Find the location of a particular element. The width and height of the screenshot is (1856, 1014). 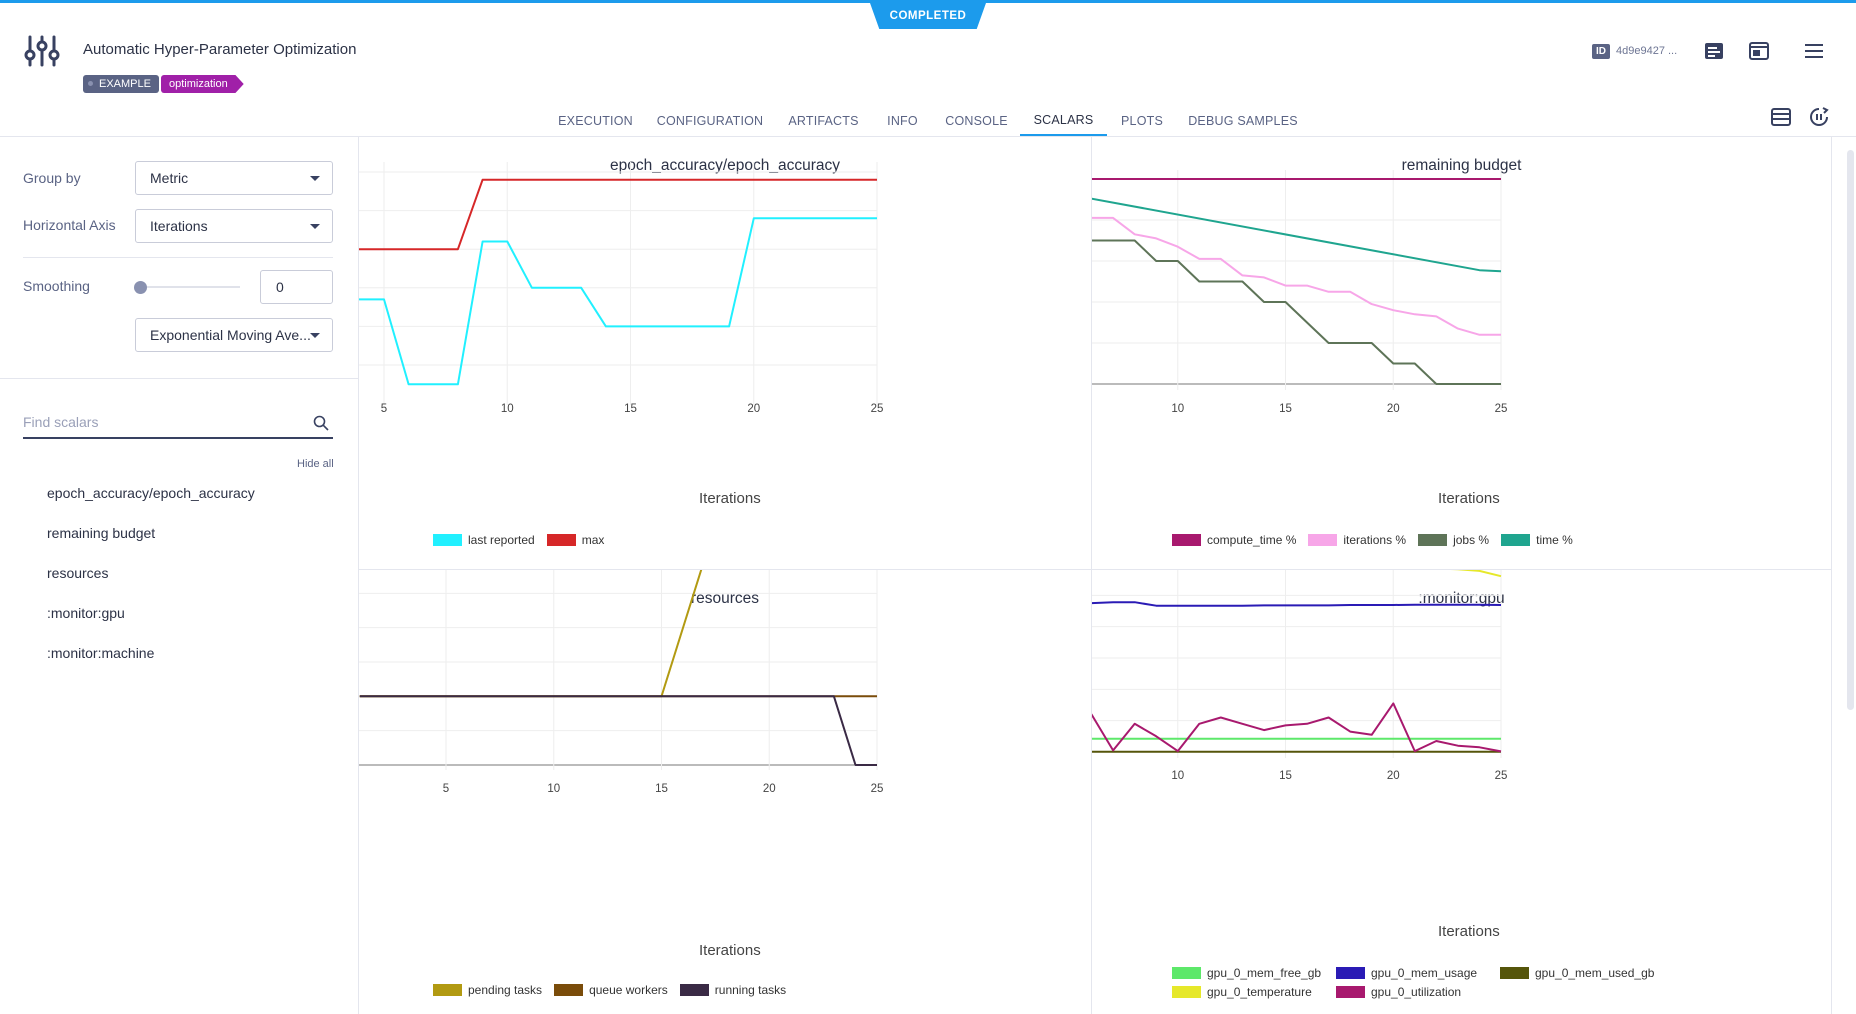

horizontal-axis-select: Iterations is located at coordinates (234, 226).